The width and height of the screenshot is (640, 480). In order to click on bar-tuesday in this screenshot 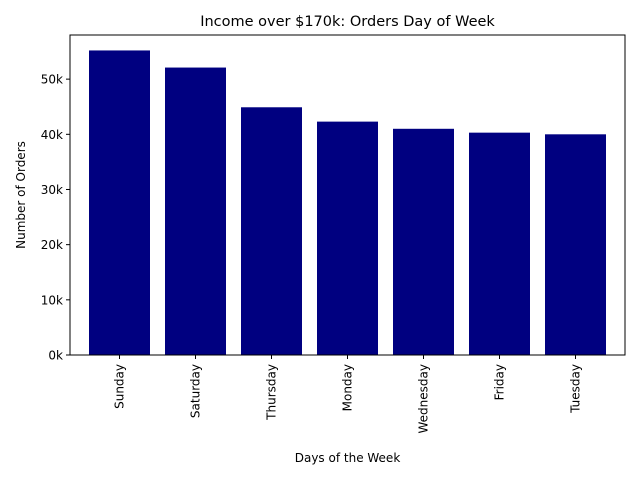, I will do `click(575, 244)`.